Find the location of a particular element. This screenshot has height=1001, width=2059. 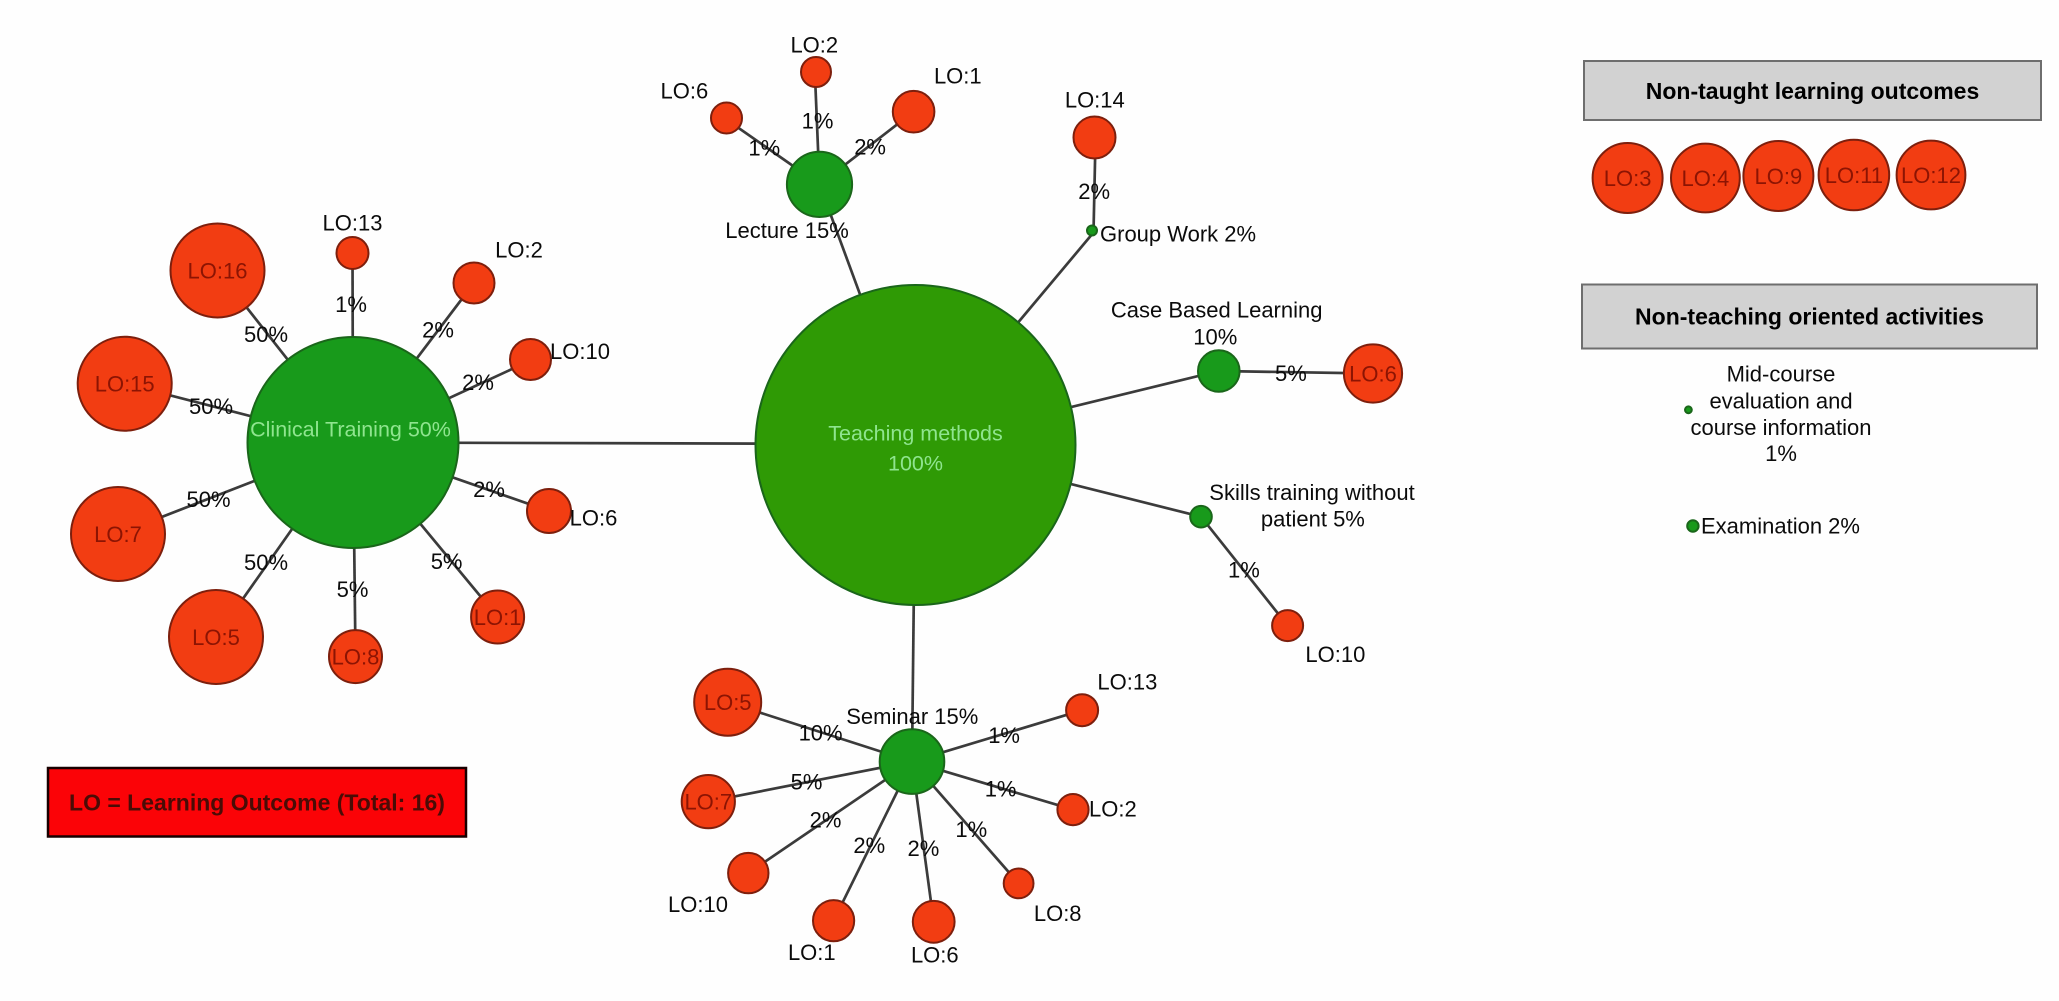

svg-text: LO:15 is located at coordinates (125, 384).